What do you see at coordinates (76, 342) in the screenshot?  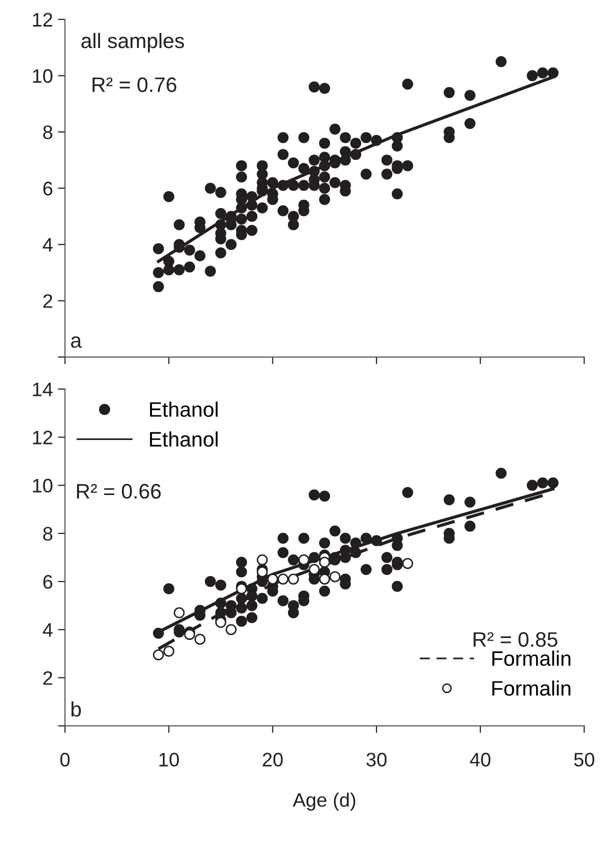 I see `annotation: a` at bounding box center [76, 342].